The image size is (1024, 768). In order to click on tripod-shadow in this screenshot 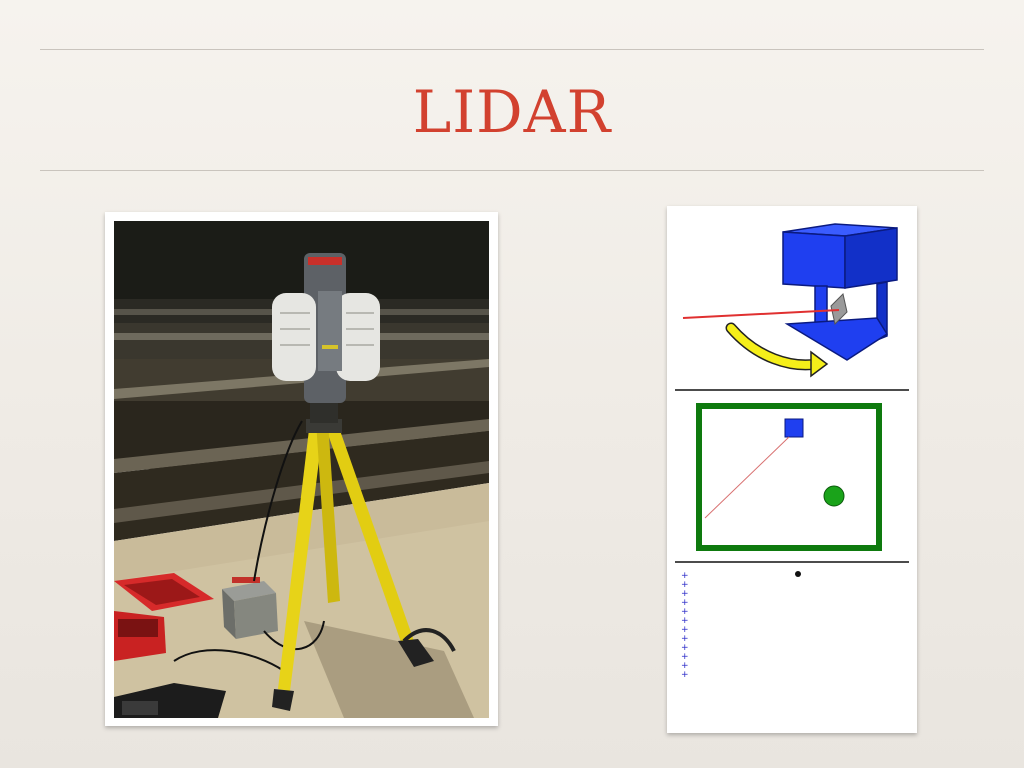, I will do `click(389, 669)`.